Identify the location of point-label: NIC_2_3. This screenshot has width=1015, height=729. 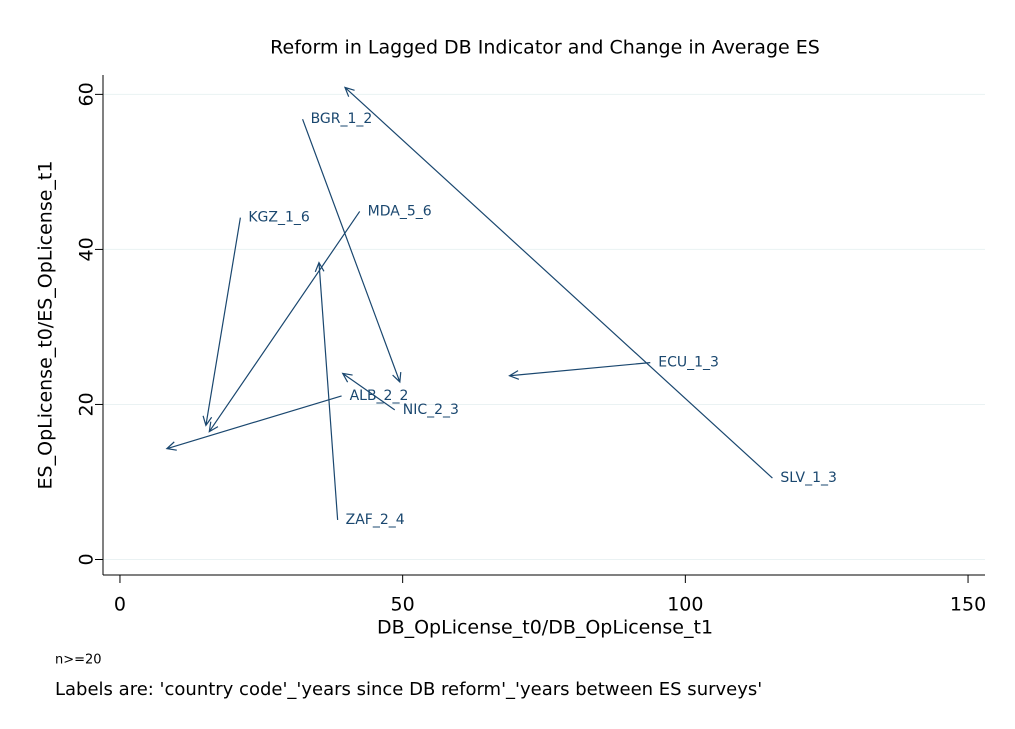
(431, 410).